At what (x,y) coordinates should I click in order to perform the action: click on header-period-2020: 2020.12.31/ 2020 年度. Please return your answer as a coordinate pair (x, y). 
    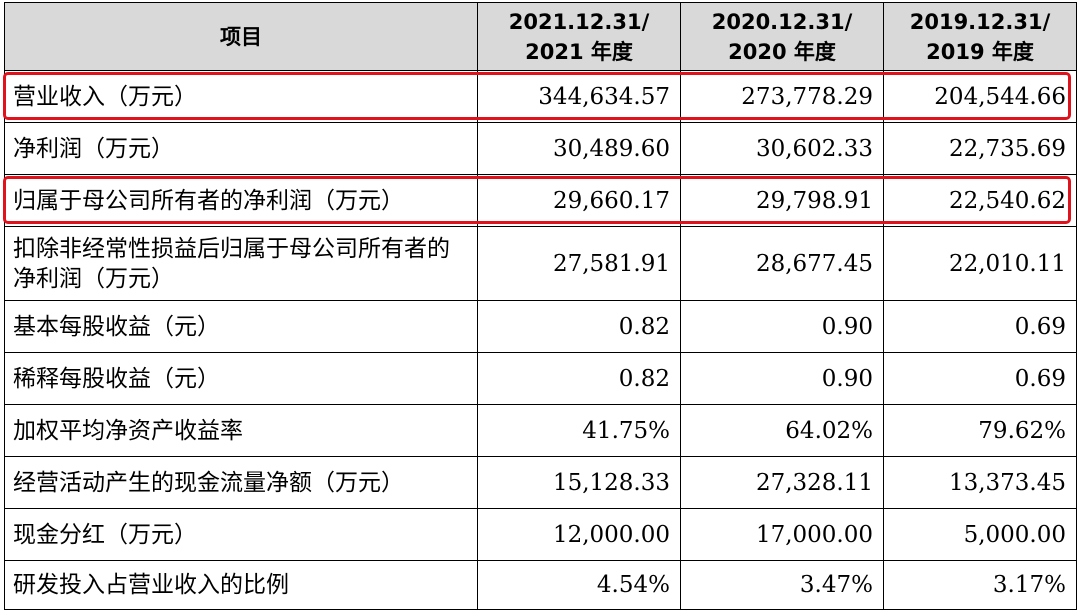
    Looking at the image, I should click on (782, 36).